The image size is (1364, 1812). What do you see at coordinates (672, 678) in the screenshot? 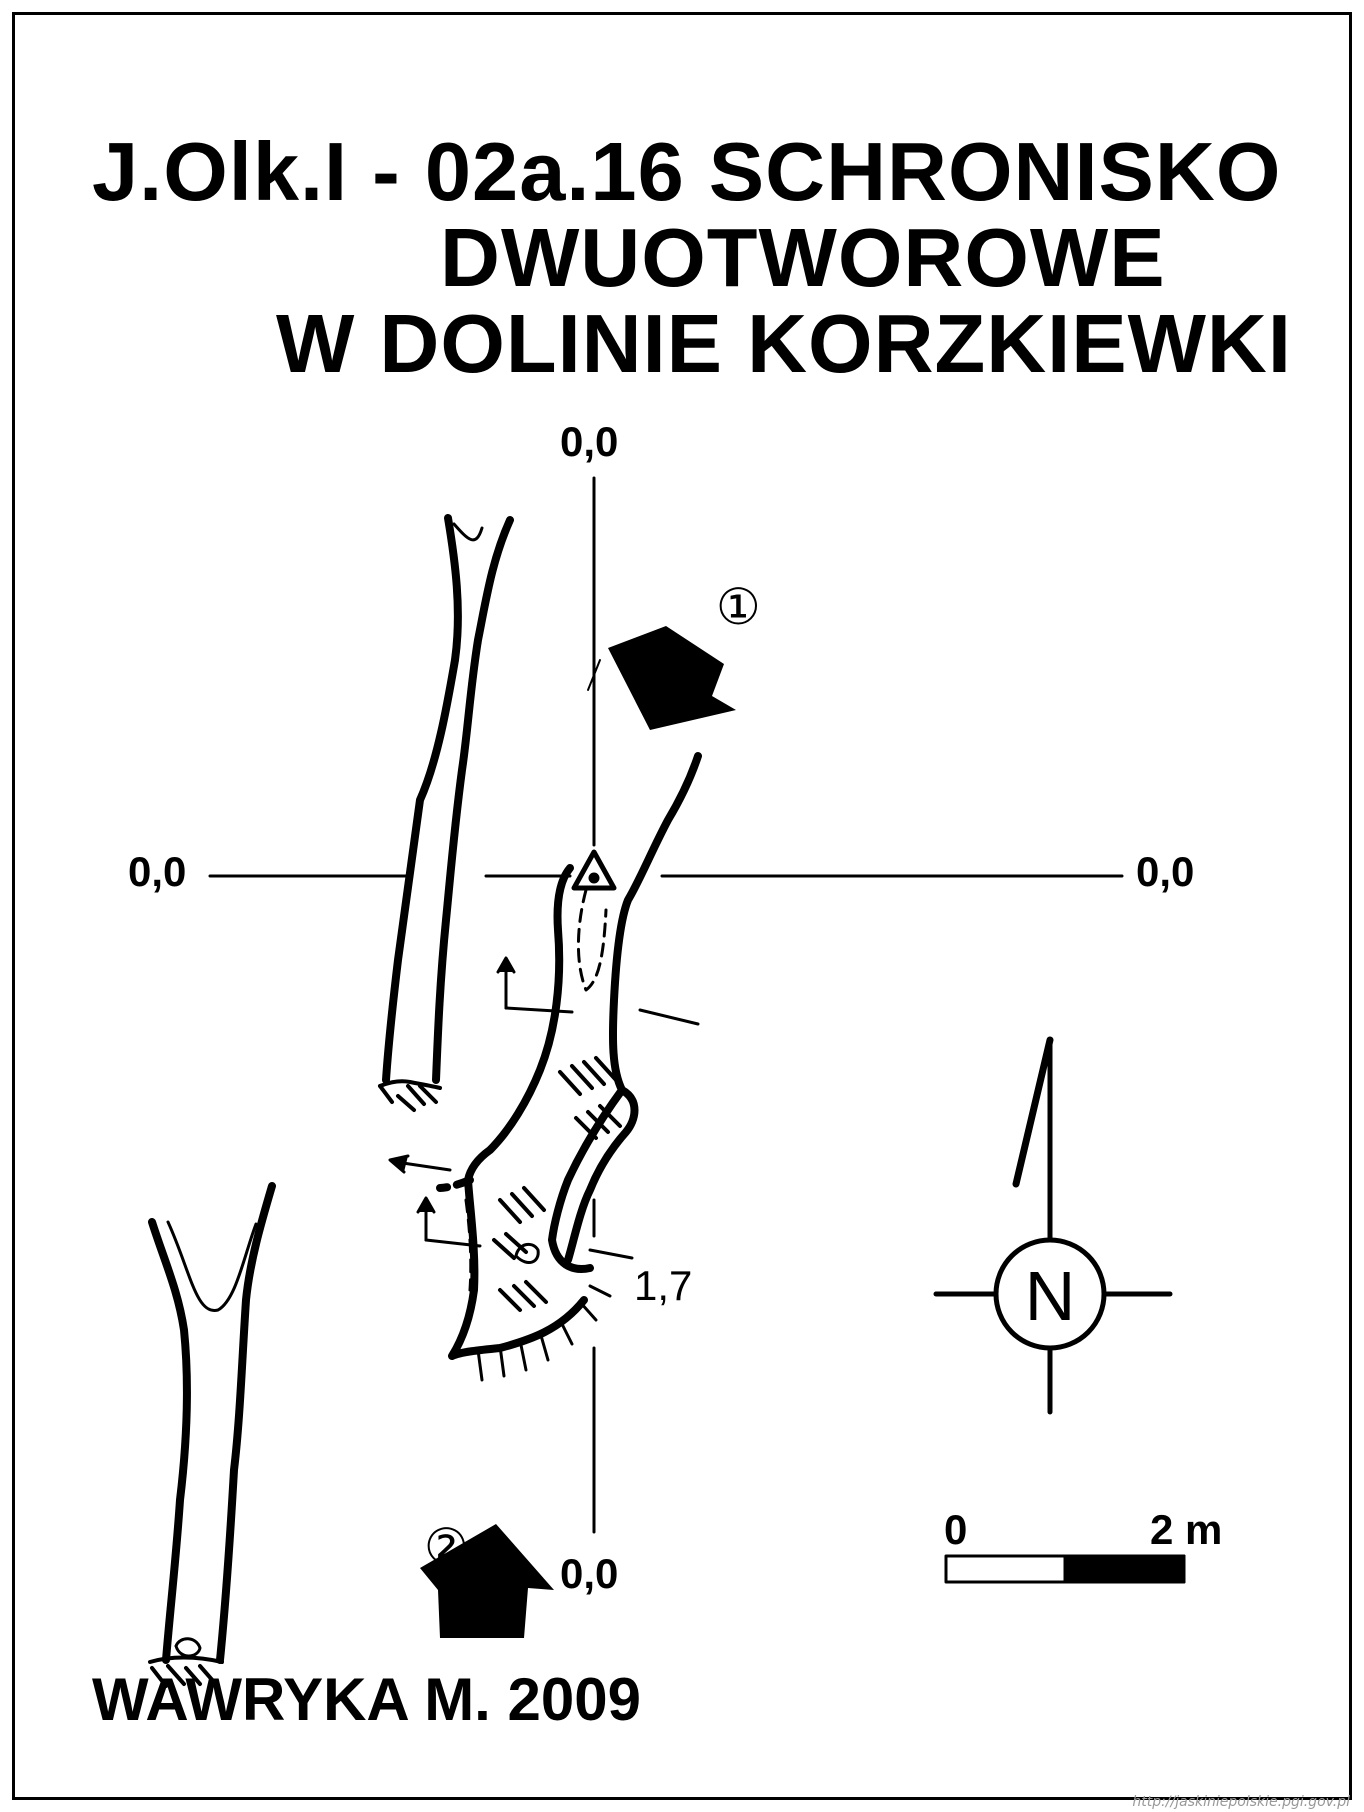
I see `entrance-1-arrow` at bounding box center [672, 678].